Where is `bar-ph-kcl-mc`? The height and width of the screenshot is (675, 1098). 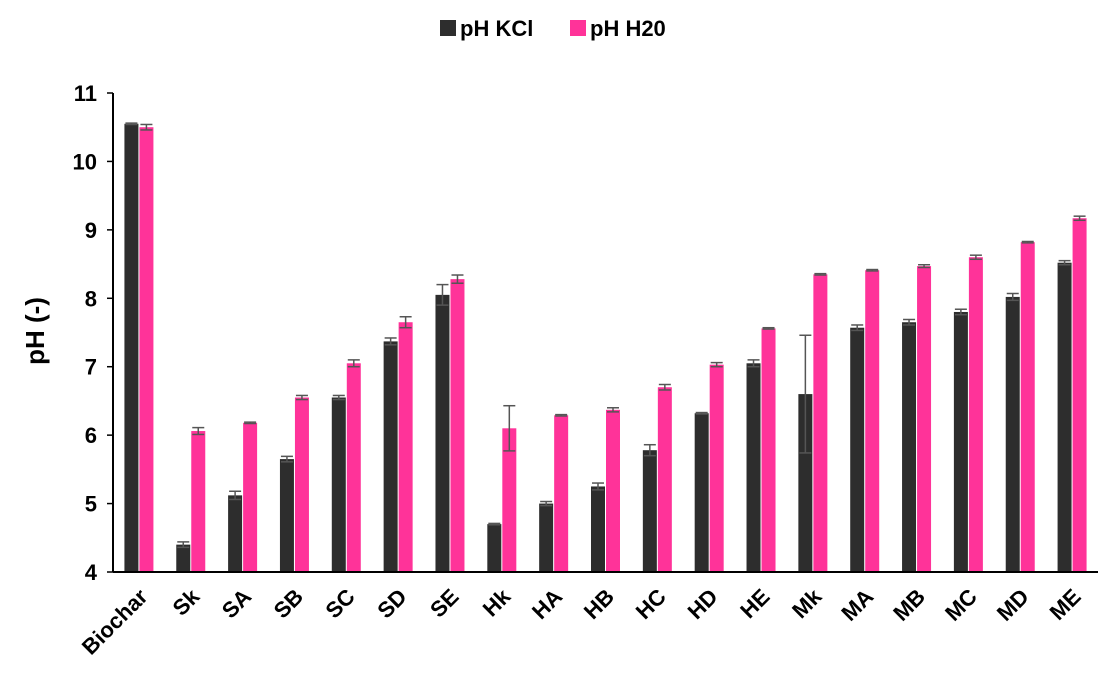 bar-ph-kcl-mc is located at coordinates (960, 441).